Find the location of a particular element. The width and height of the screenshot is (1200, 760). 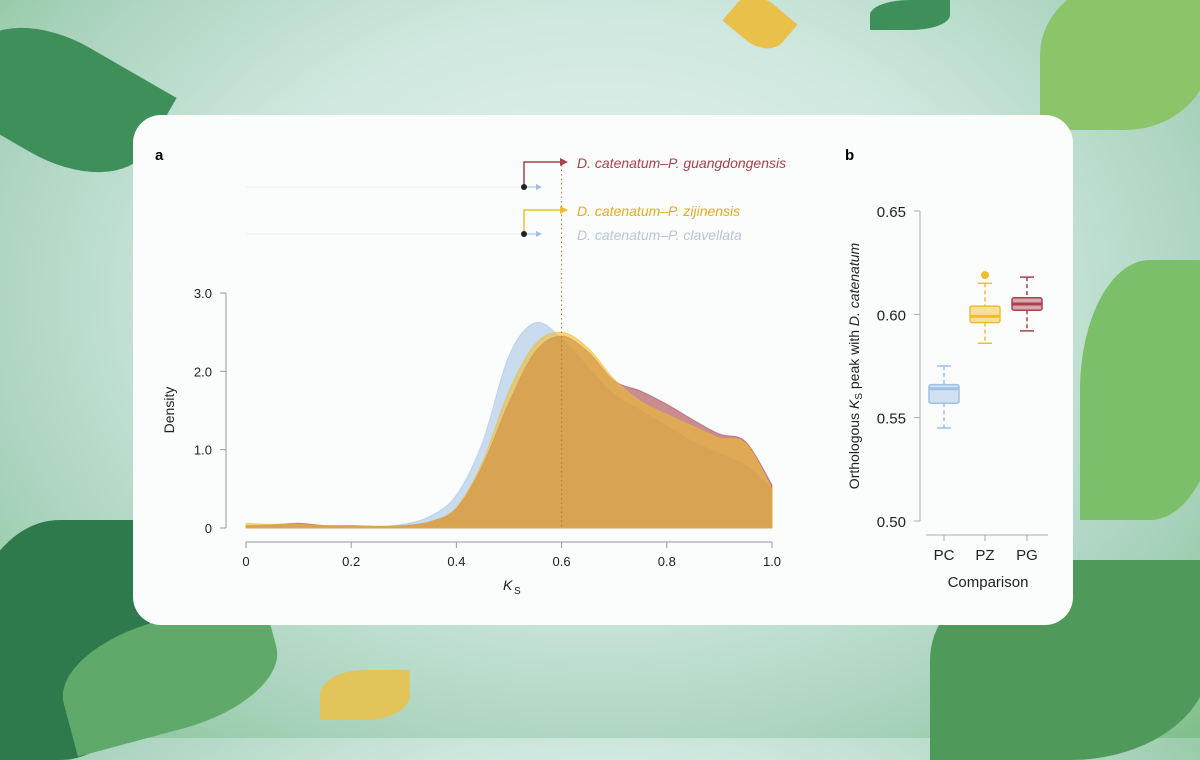

y-tick-label-b: 0.50 is located at coordinates (891, 522).